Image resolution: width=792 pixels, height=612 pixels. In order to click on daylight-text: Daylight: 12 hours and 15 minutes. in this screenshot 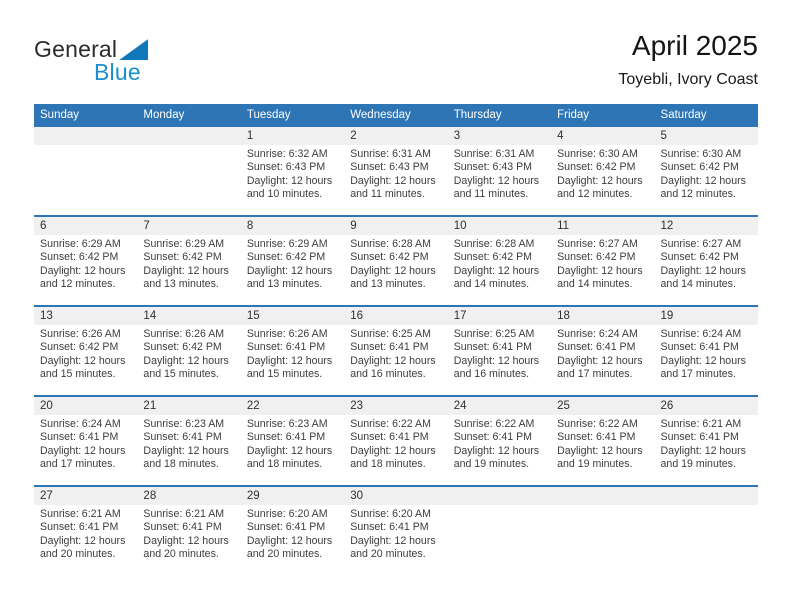, I will do `click(83, 367)`.